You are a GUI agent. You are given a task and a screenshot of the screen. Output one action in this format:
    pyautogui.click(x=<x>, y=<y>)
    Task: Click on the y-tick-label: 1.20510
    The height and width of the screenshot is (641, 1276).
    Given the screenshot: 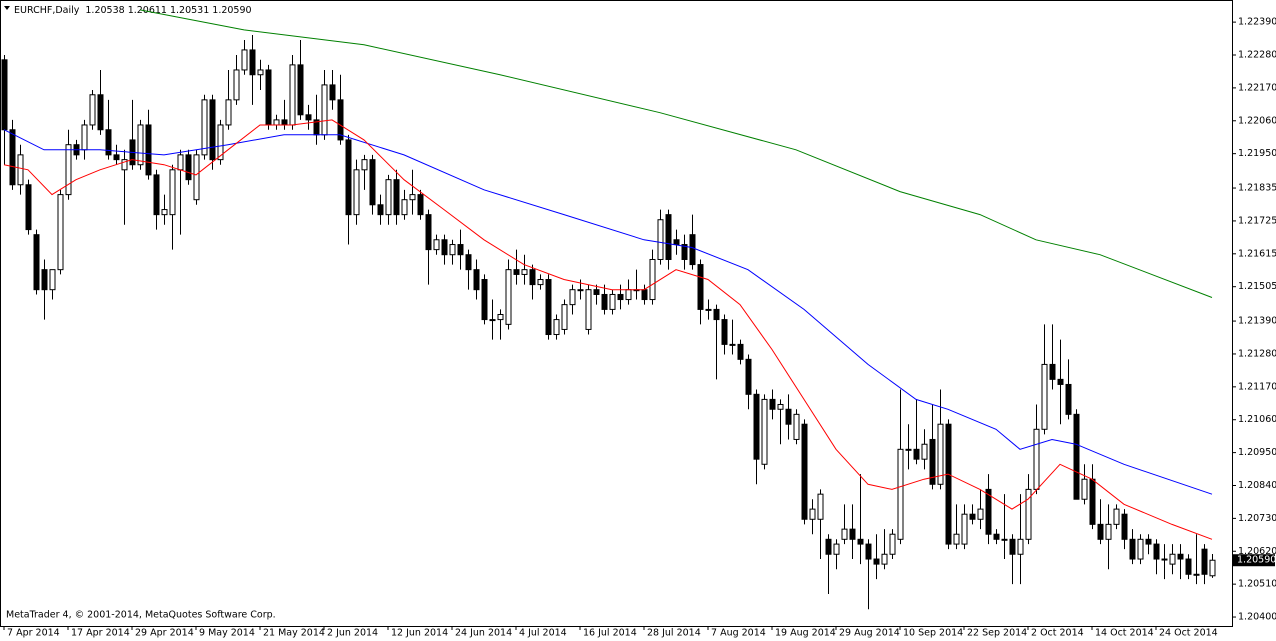 What is the action you would take?
    pyautogui.click(x=1257, y=584)
    